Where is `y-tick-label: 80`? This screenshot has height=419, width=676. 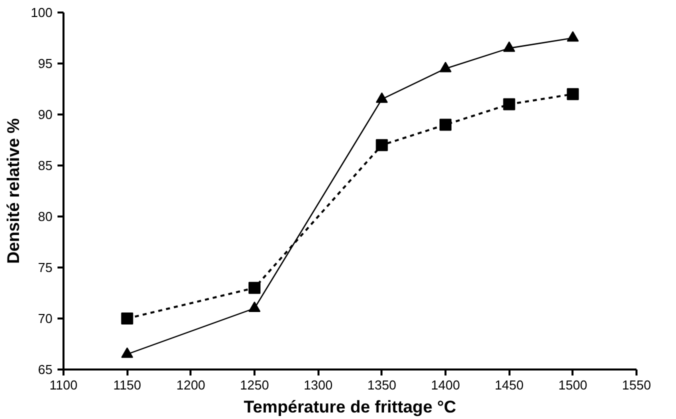 y-tick-label: 80 is located at coordinates (45, 216).